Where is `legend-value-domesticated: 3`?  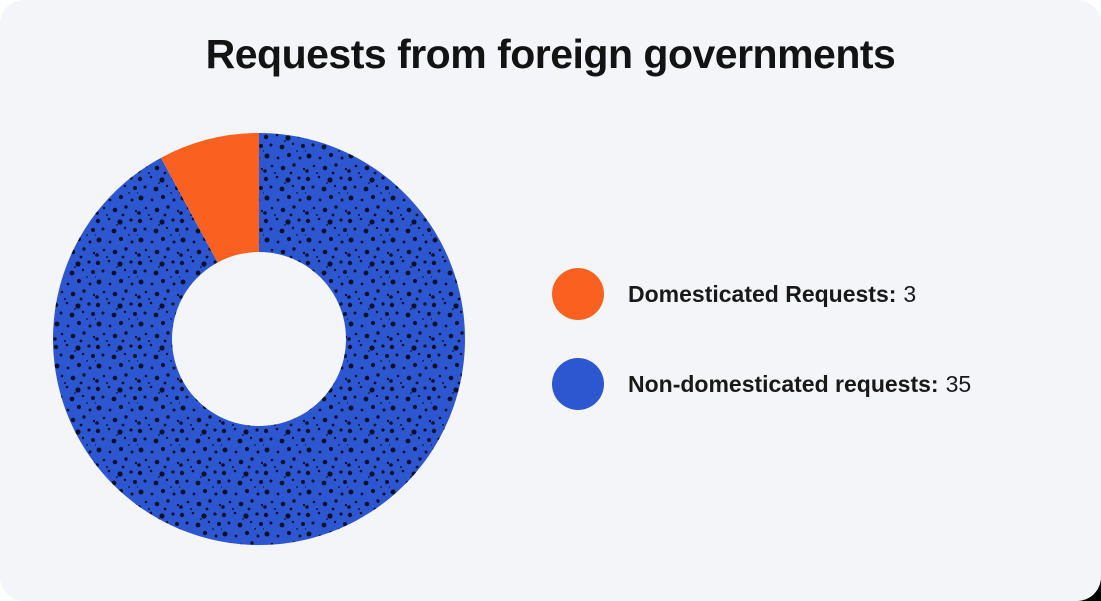 legend-value-domesticated: 3 is located at coordinates (910, 293).